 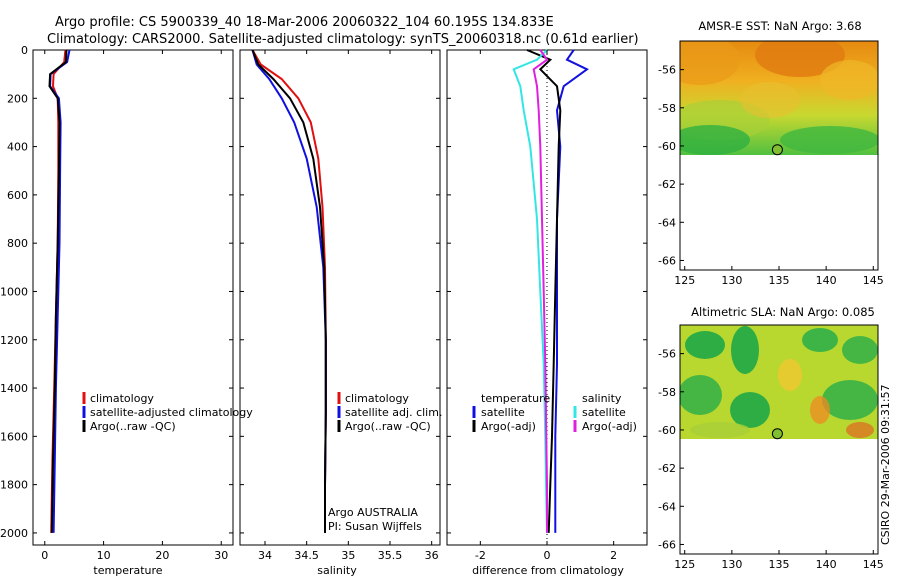 What do you see at coordinates (17, 195) in the screenshot?
I see `y-tick-label: 600` at bounding box center [17, 195].